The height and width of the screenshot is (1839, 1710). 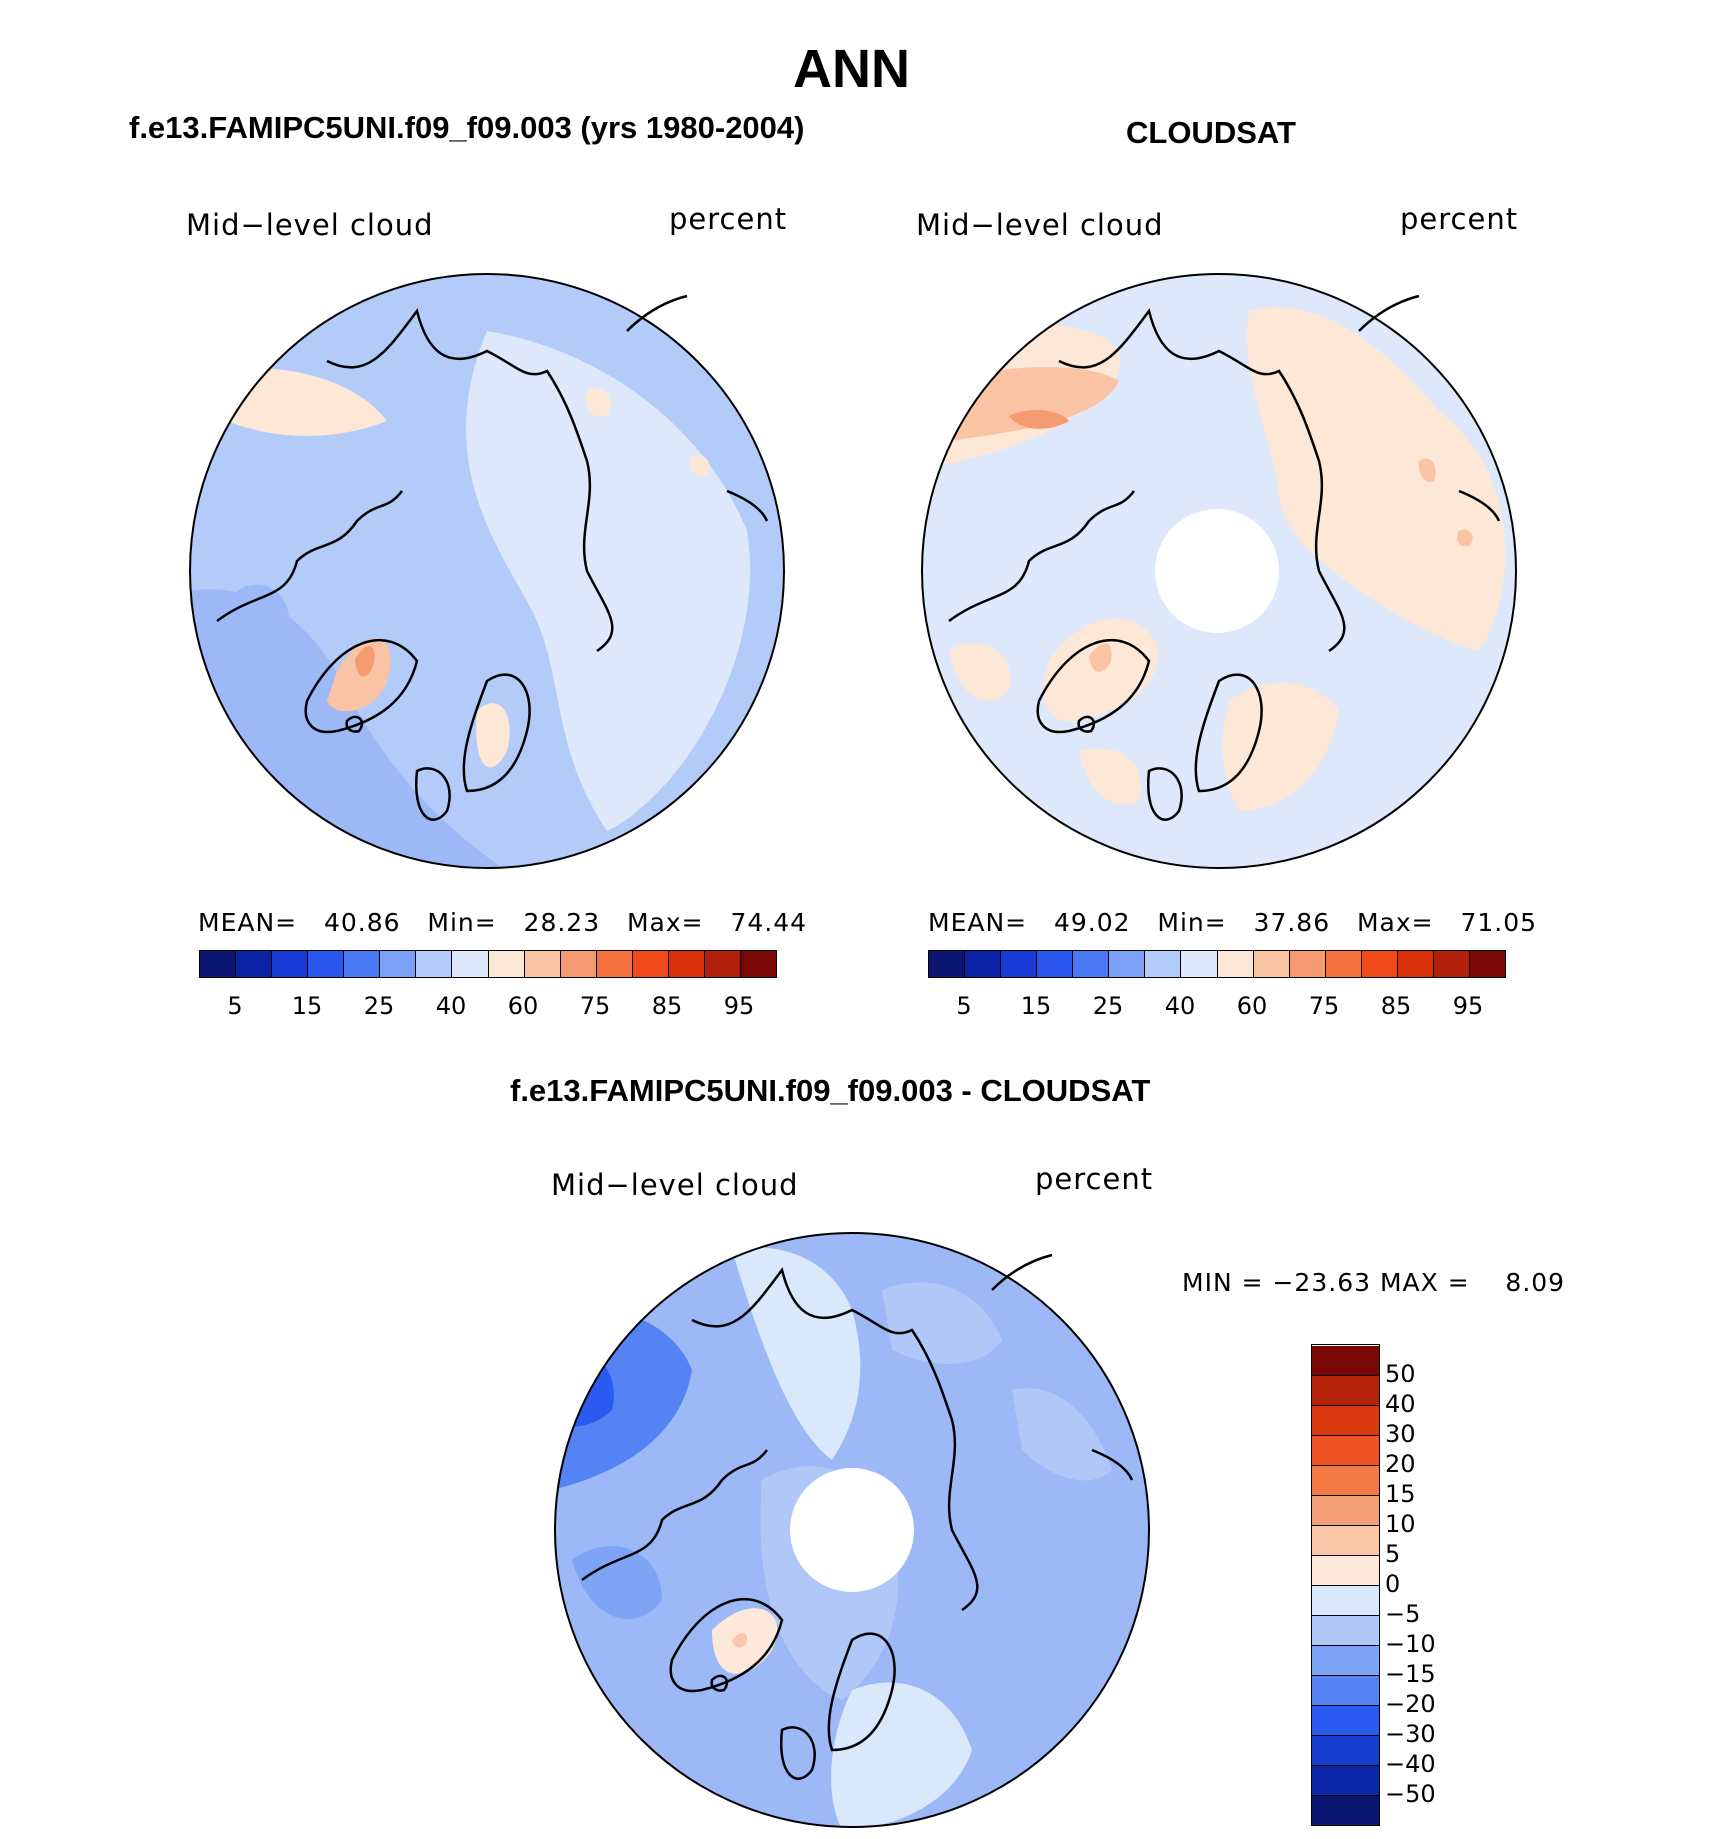 I want to click on model-min-label: Min=, so click(x=462, y=922).